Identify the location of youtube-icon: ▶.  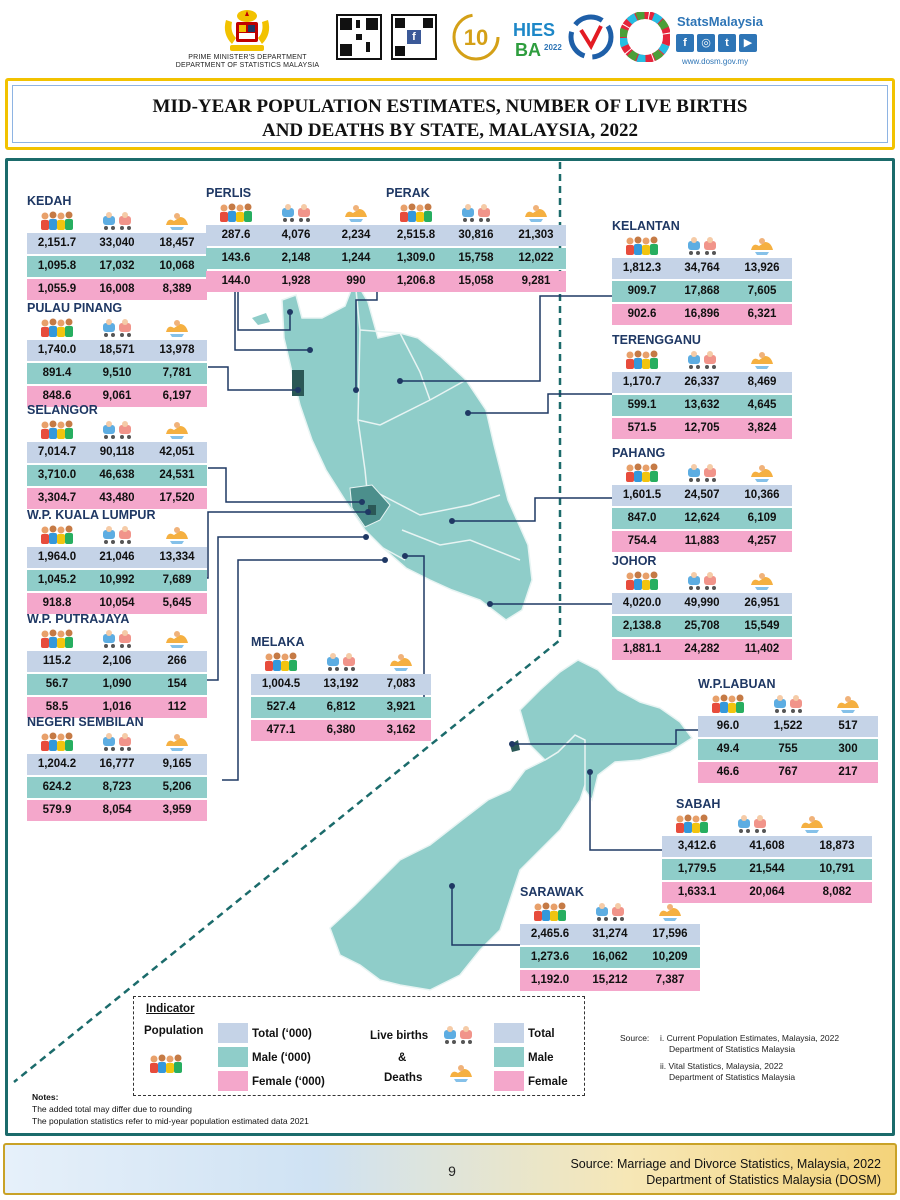
(748, 43).